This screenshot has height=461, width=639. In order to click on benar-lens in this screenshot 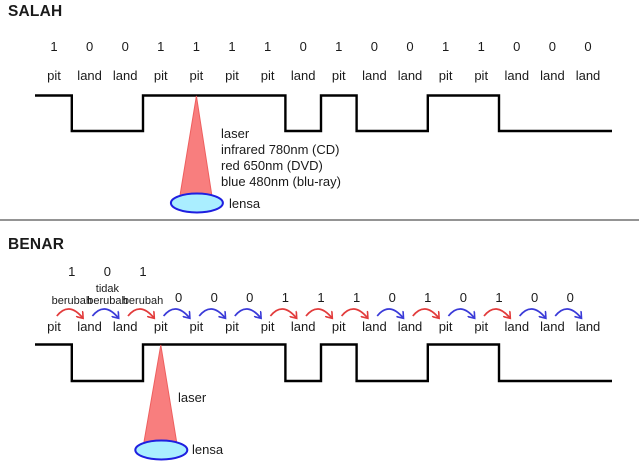, I will do `click(161, 450)`.